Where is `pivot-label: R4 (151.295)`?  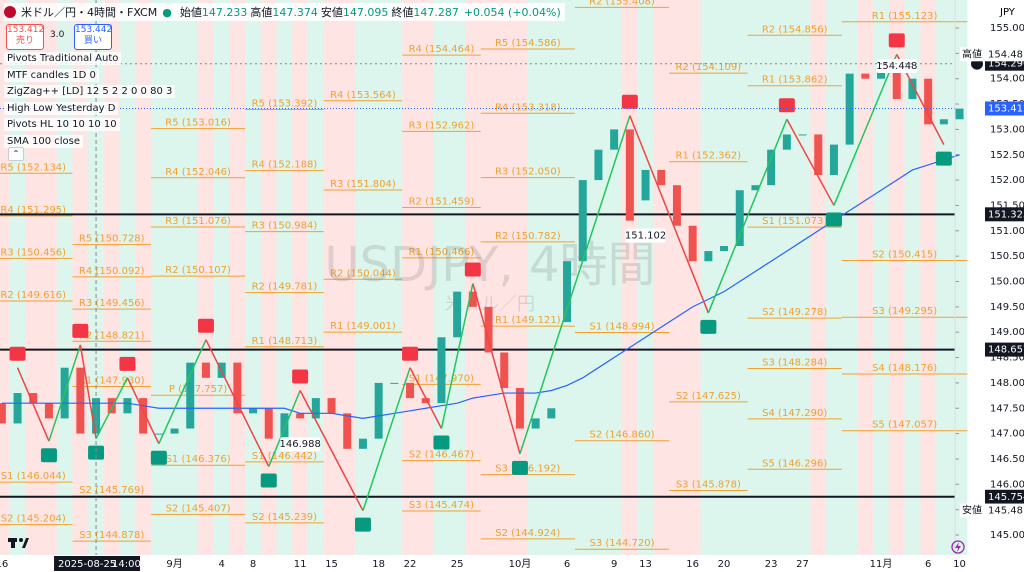 pivot-label: R4 (151.295) is located at coordinates (33, 210).